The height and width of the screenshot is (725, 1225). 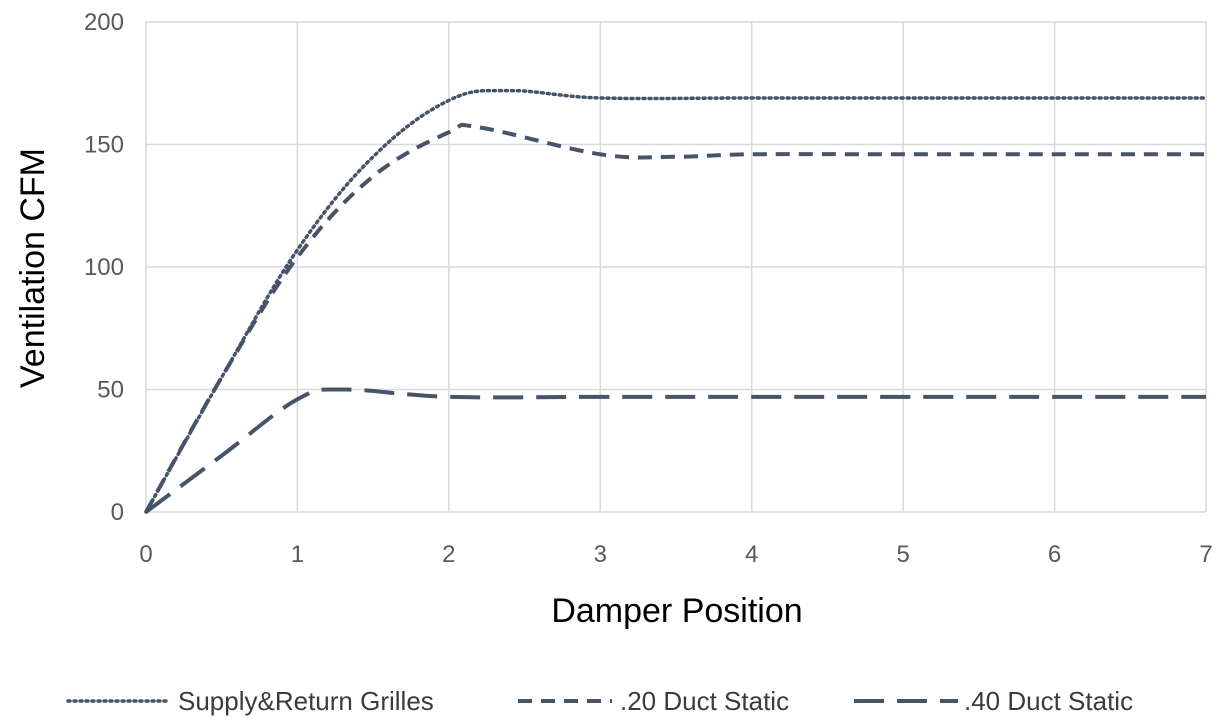 What do you see at coordinates (1054, 554) in the screenshot?
I see `x-tick-label: 6` at bounding box center [1054, 554].